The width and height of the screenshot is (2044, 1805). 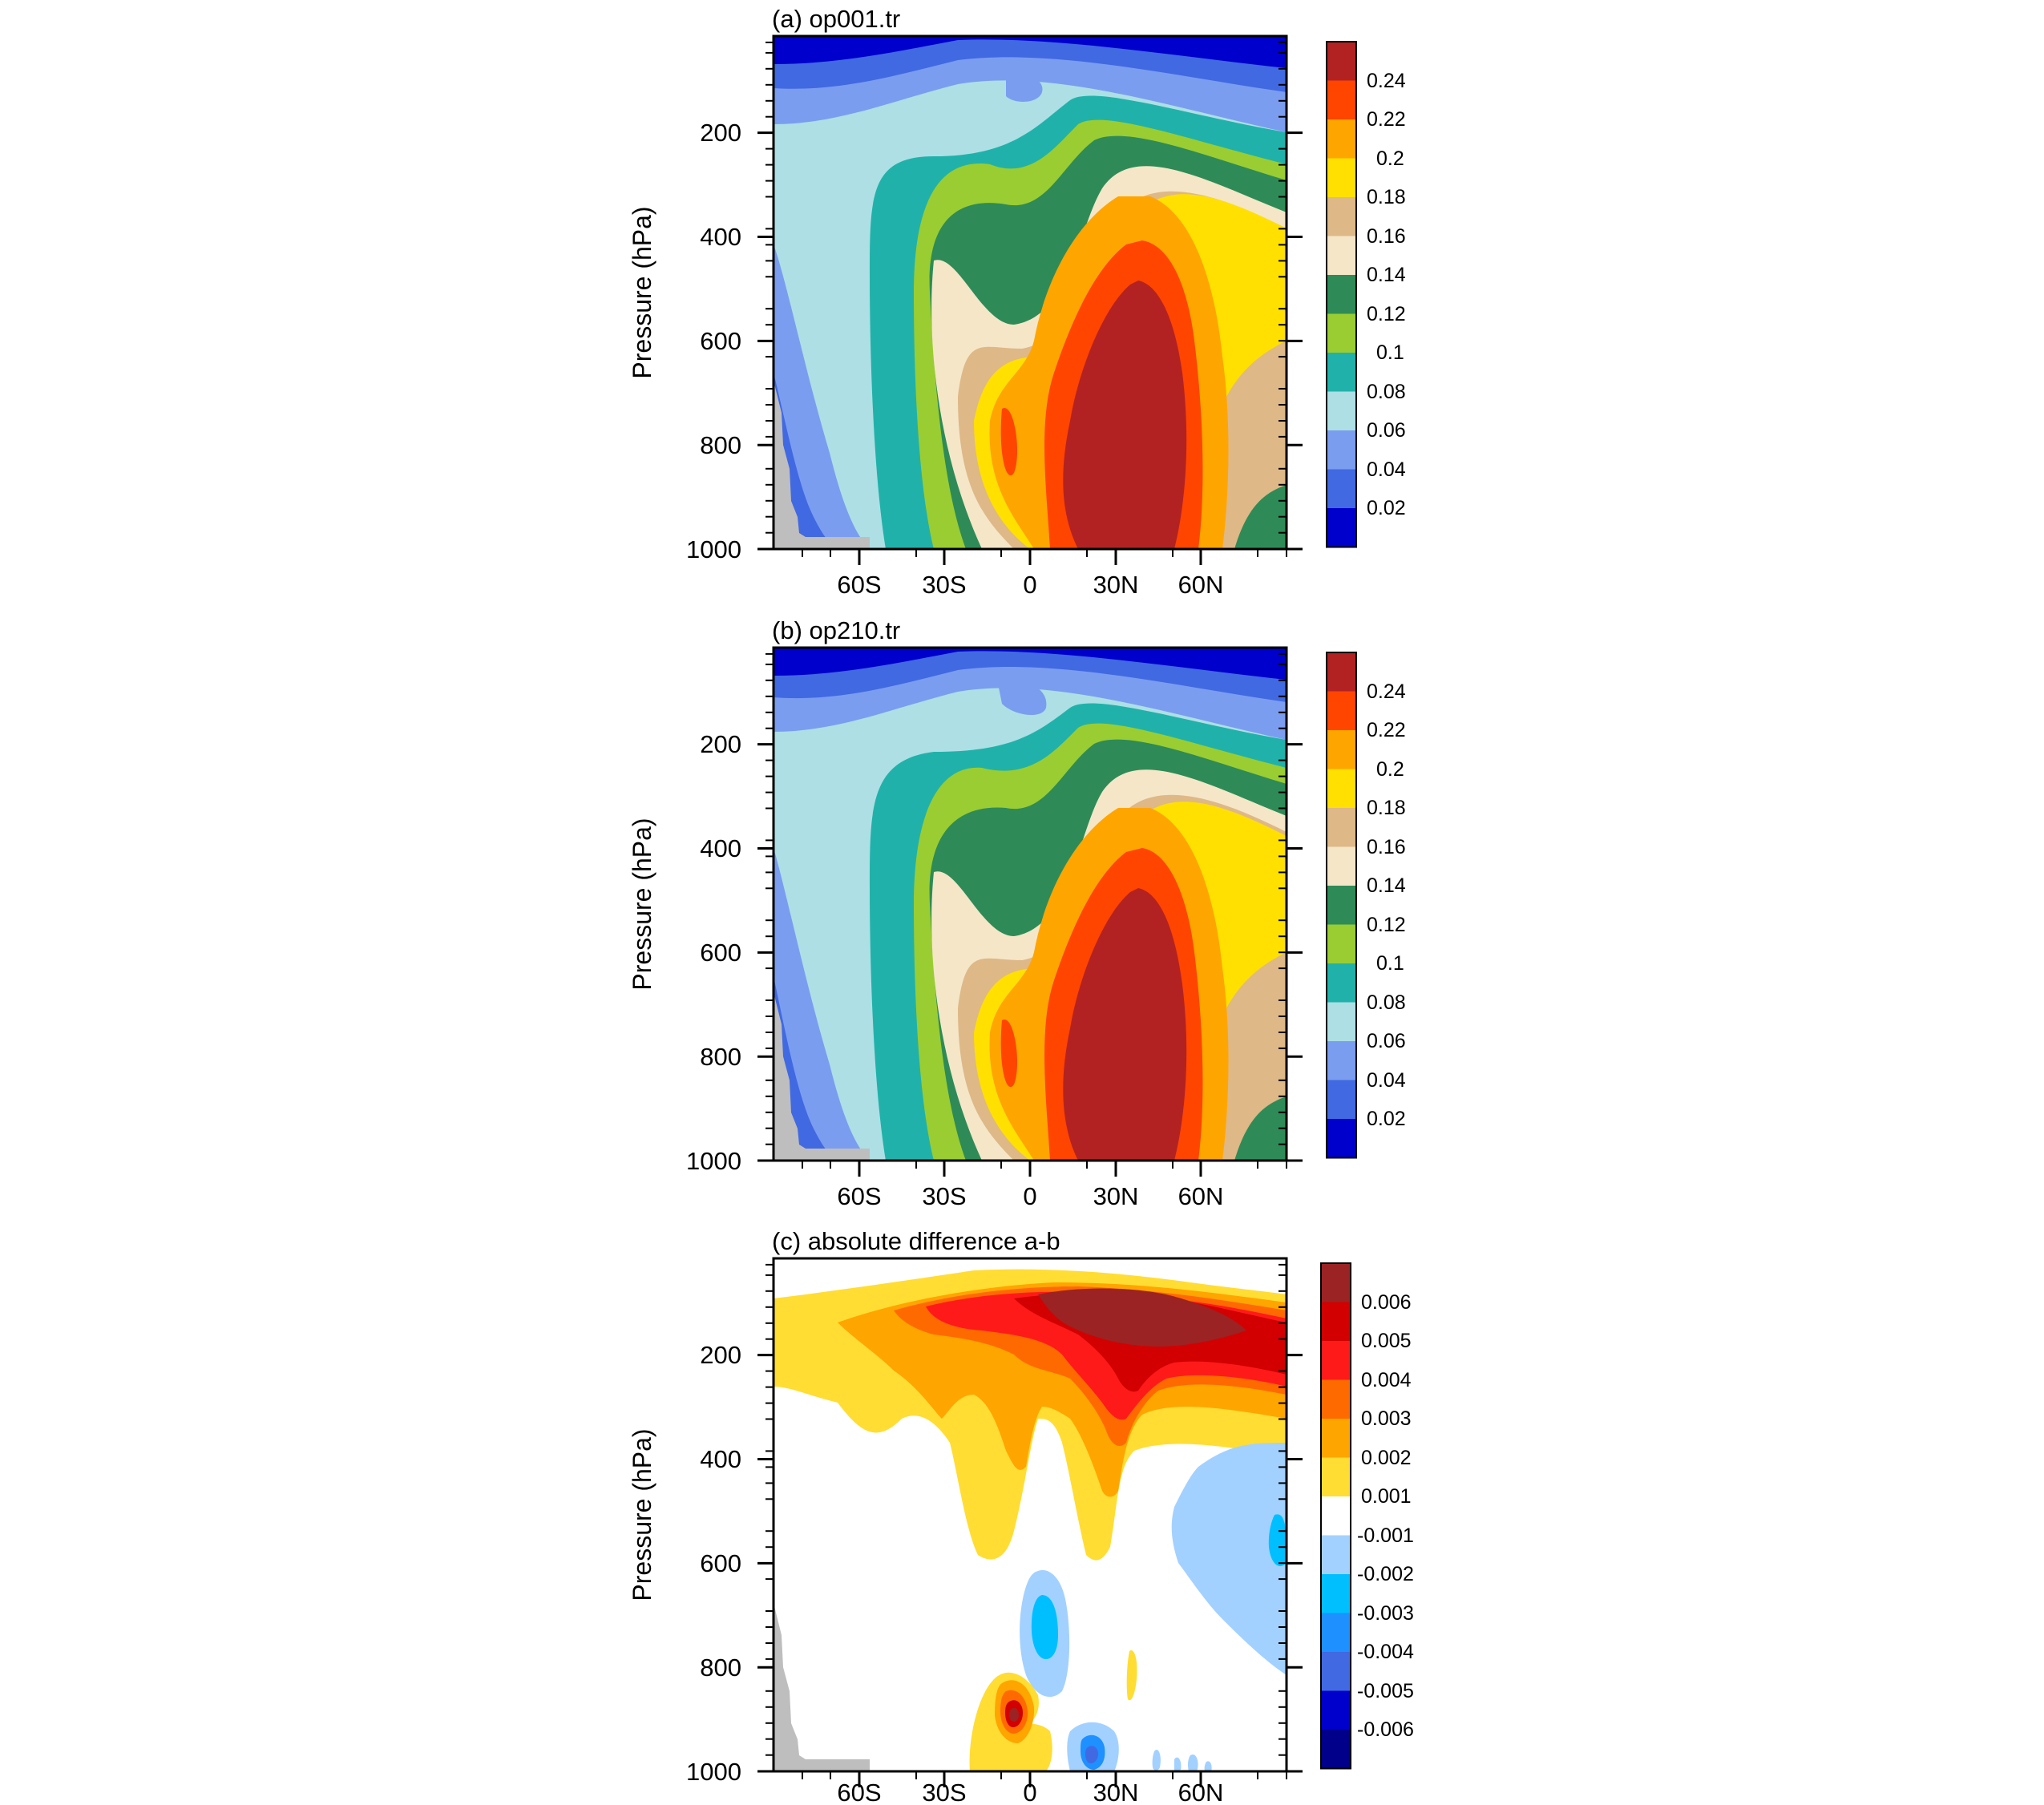 What do you see at coordinates (1200, 1185) in the screenshot?
I see `x-tick: 60N` at bounding box center [1200, 1185].